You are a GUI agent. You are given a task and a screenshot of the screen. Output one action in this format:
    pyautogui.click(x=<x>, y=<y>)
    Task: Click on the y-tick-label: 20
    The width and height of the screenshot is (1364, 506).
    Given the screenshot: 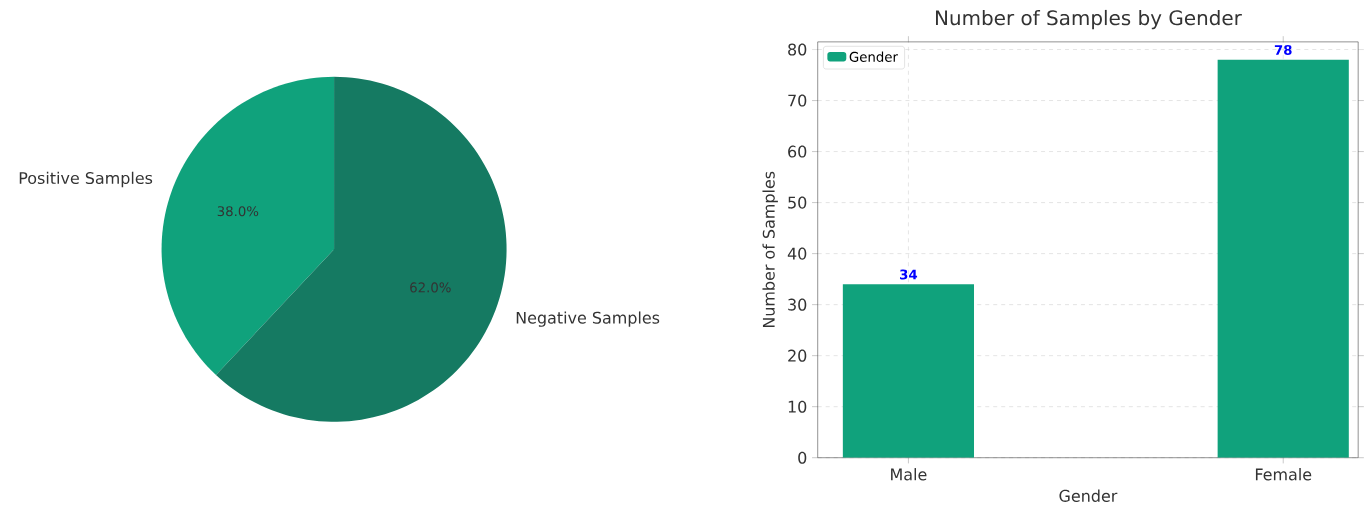 What is the action you would take?
    pyautogui.click(x=797, y=355)
    